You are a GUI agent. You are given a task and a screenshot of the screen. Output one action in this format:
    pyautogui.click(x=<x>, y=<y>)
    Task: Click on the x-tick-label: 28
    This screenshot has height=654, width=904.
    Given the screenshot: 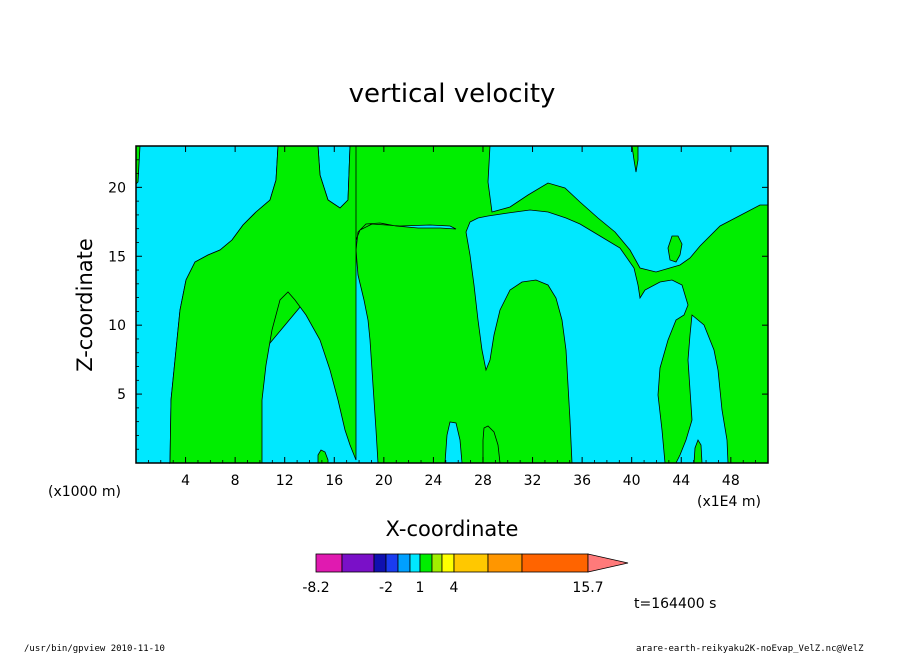 What is the action you would take?
    pyautogui.click(x=483, y=481)
    